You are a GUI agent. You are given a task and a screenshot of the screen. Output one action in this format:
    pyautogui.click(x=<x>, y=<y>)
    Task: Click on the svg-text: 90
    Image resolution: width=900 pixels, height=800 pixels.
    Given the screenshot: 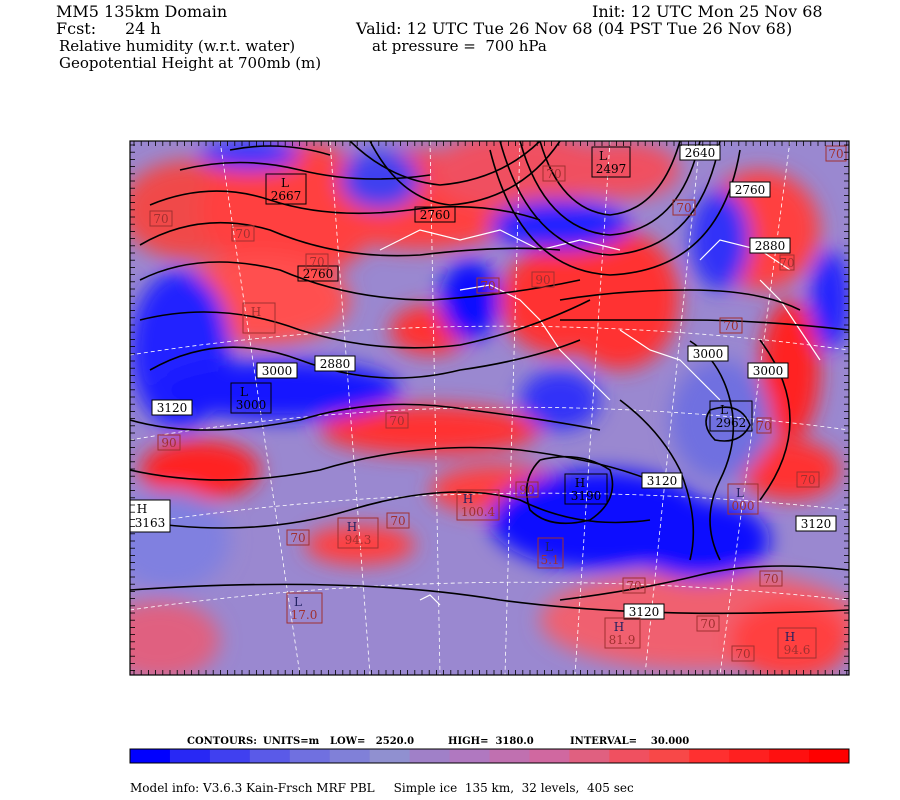 What is the action you would take?
    pyautogui.click(x=526, y=490)
    